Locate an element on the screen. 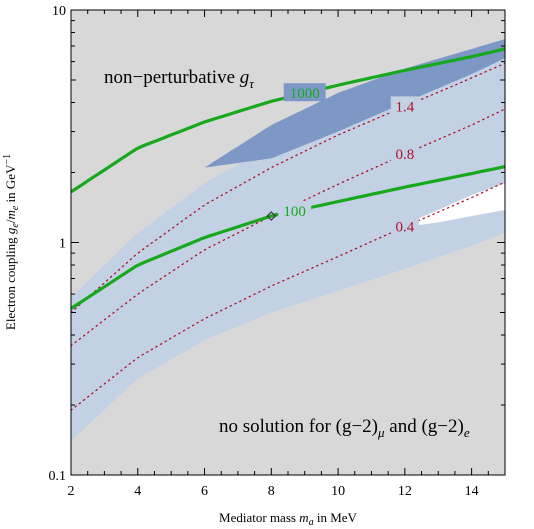  red-contour-label-2: 0.4 is located at coordinates (404, 228).